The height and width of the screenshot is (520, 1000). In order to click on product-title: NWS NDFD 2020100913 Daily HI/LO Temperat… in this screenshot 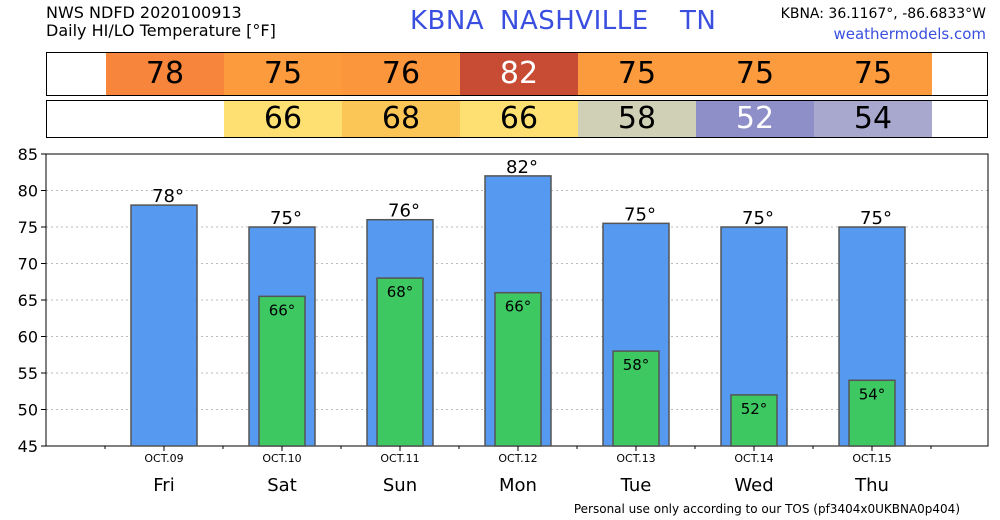, I will do `click(161, 22)`.